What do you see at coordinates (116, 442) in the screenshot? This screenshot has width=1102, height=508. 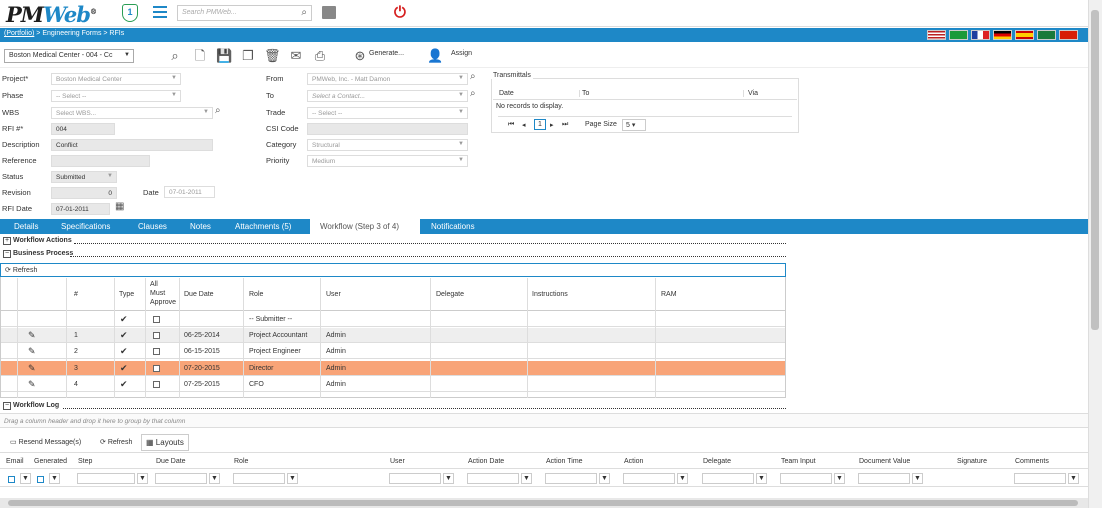 I see `log-refresh-button: ⟳ Refresh` at bounding box center [116, 442].